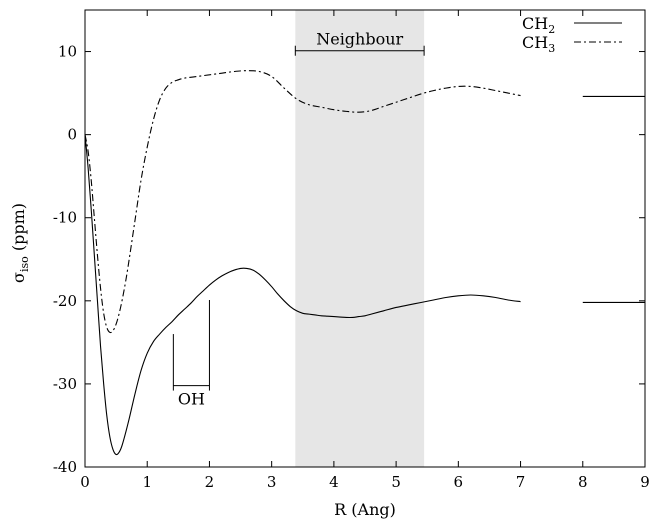  Describe the element at coordinates (272, 482) in the screenshot. I see `x-tick-label: 3` at that location.